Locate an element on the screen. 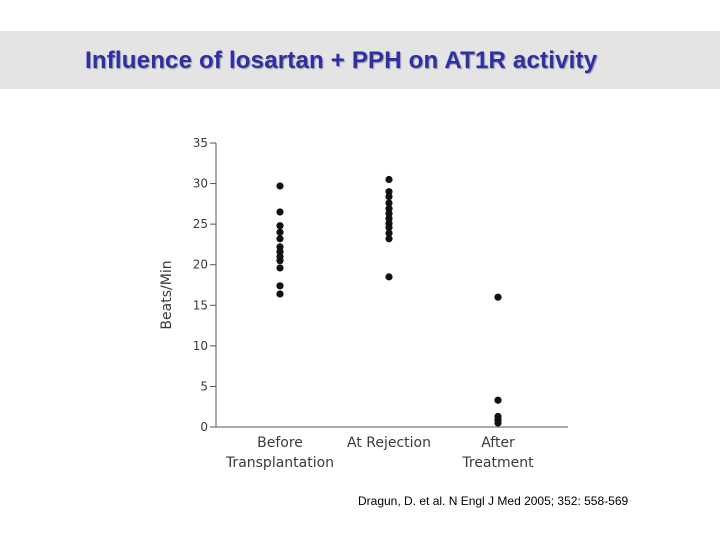 Image resolution: width=720 pixels, height=540 pixels. category-label: Before is located at coordinates (280, 443).